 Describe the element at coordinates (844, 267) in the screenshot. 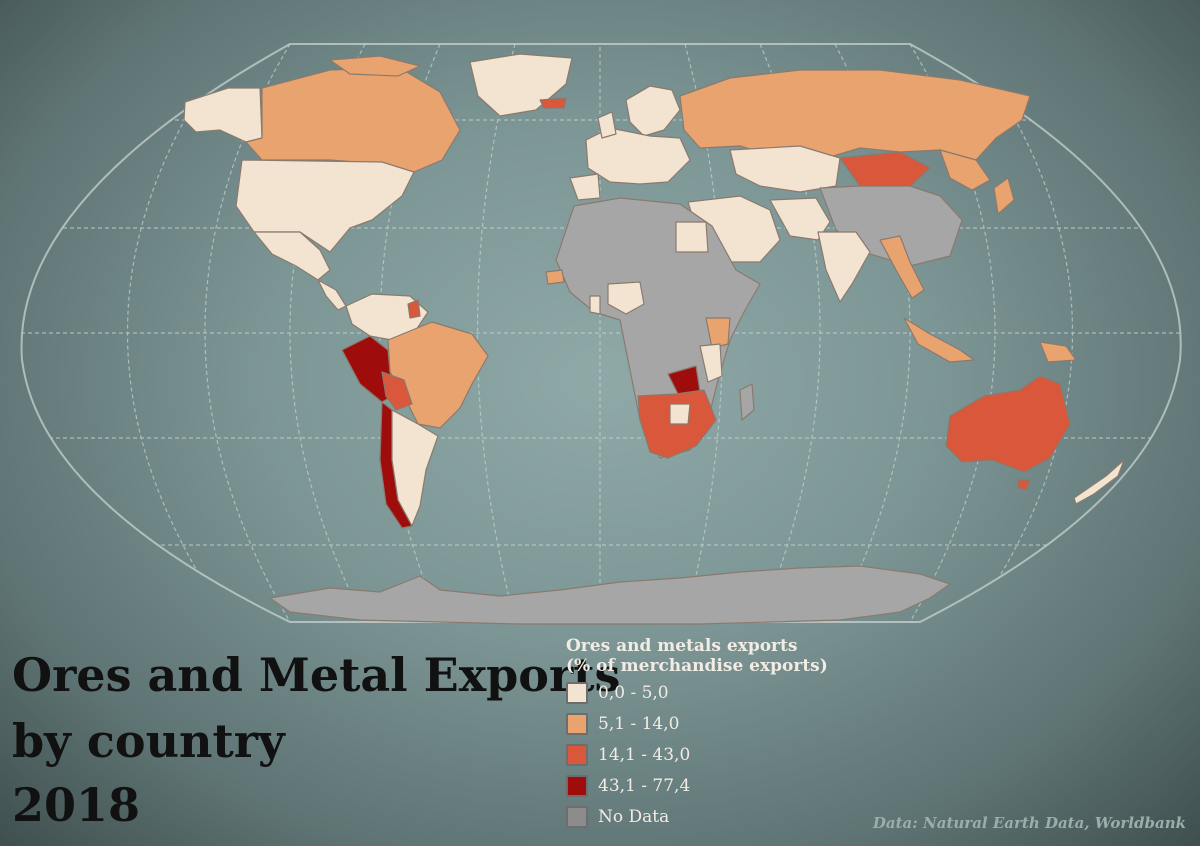

I see `india` at that location.